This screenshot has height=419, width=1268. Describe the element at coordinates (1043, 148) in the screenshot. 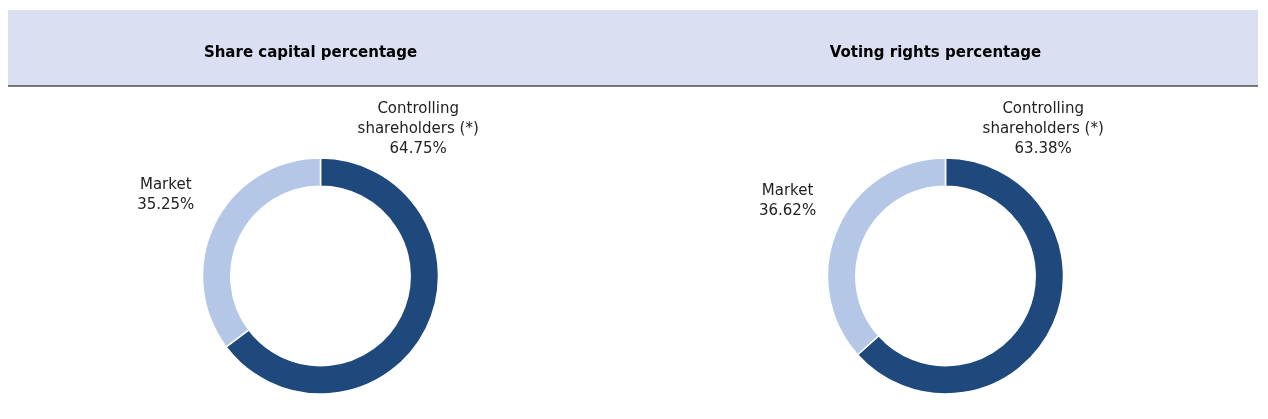

I see `data-label: 63.38%` at that location.